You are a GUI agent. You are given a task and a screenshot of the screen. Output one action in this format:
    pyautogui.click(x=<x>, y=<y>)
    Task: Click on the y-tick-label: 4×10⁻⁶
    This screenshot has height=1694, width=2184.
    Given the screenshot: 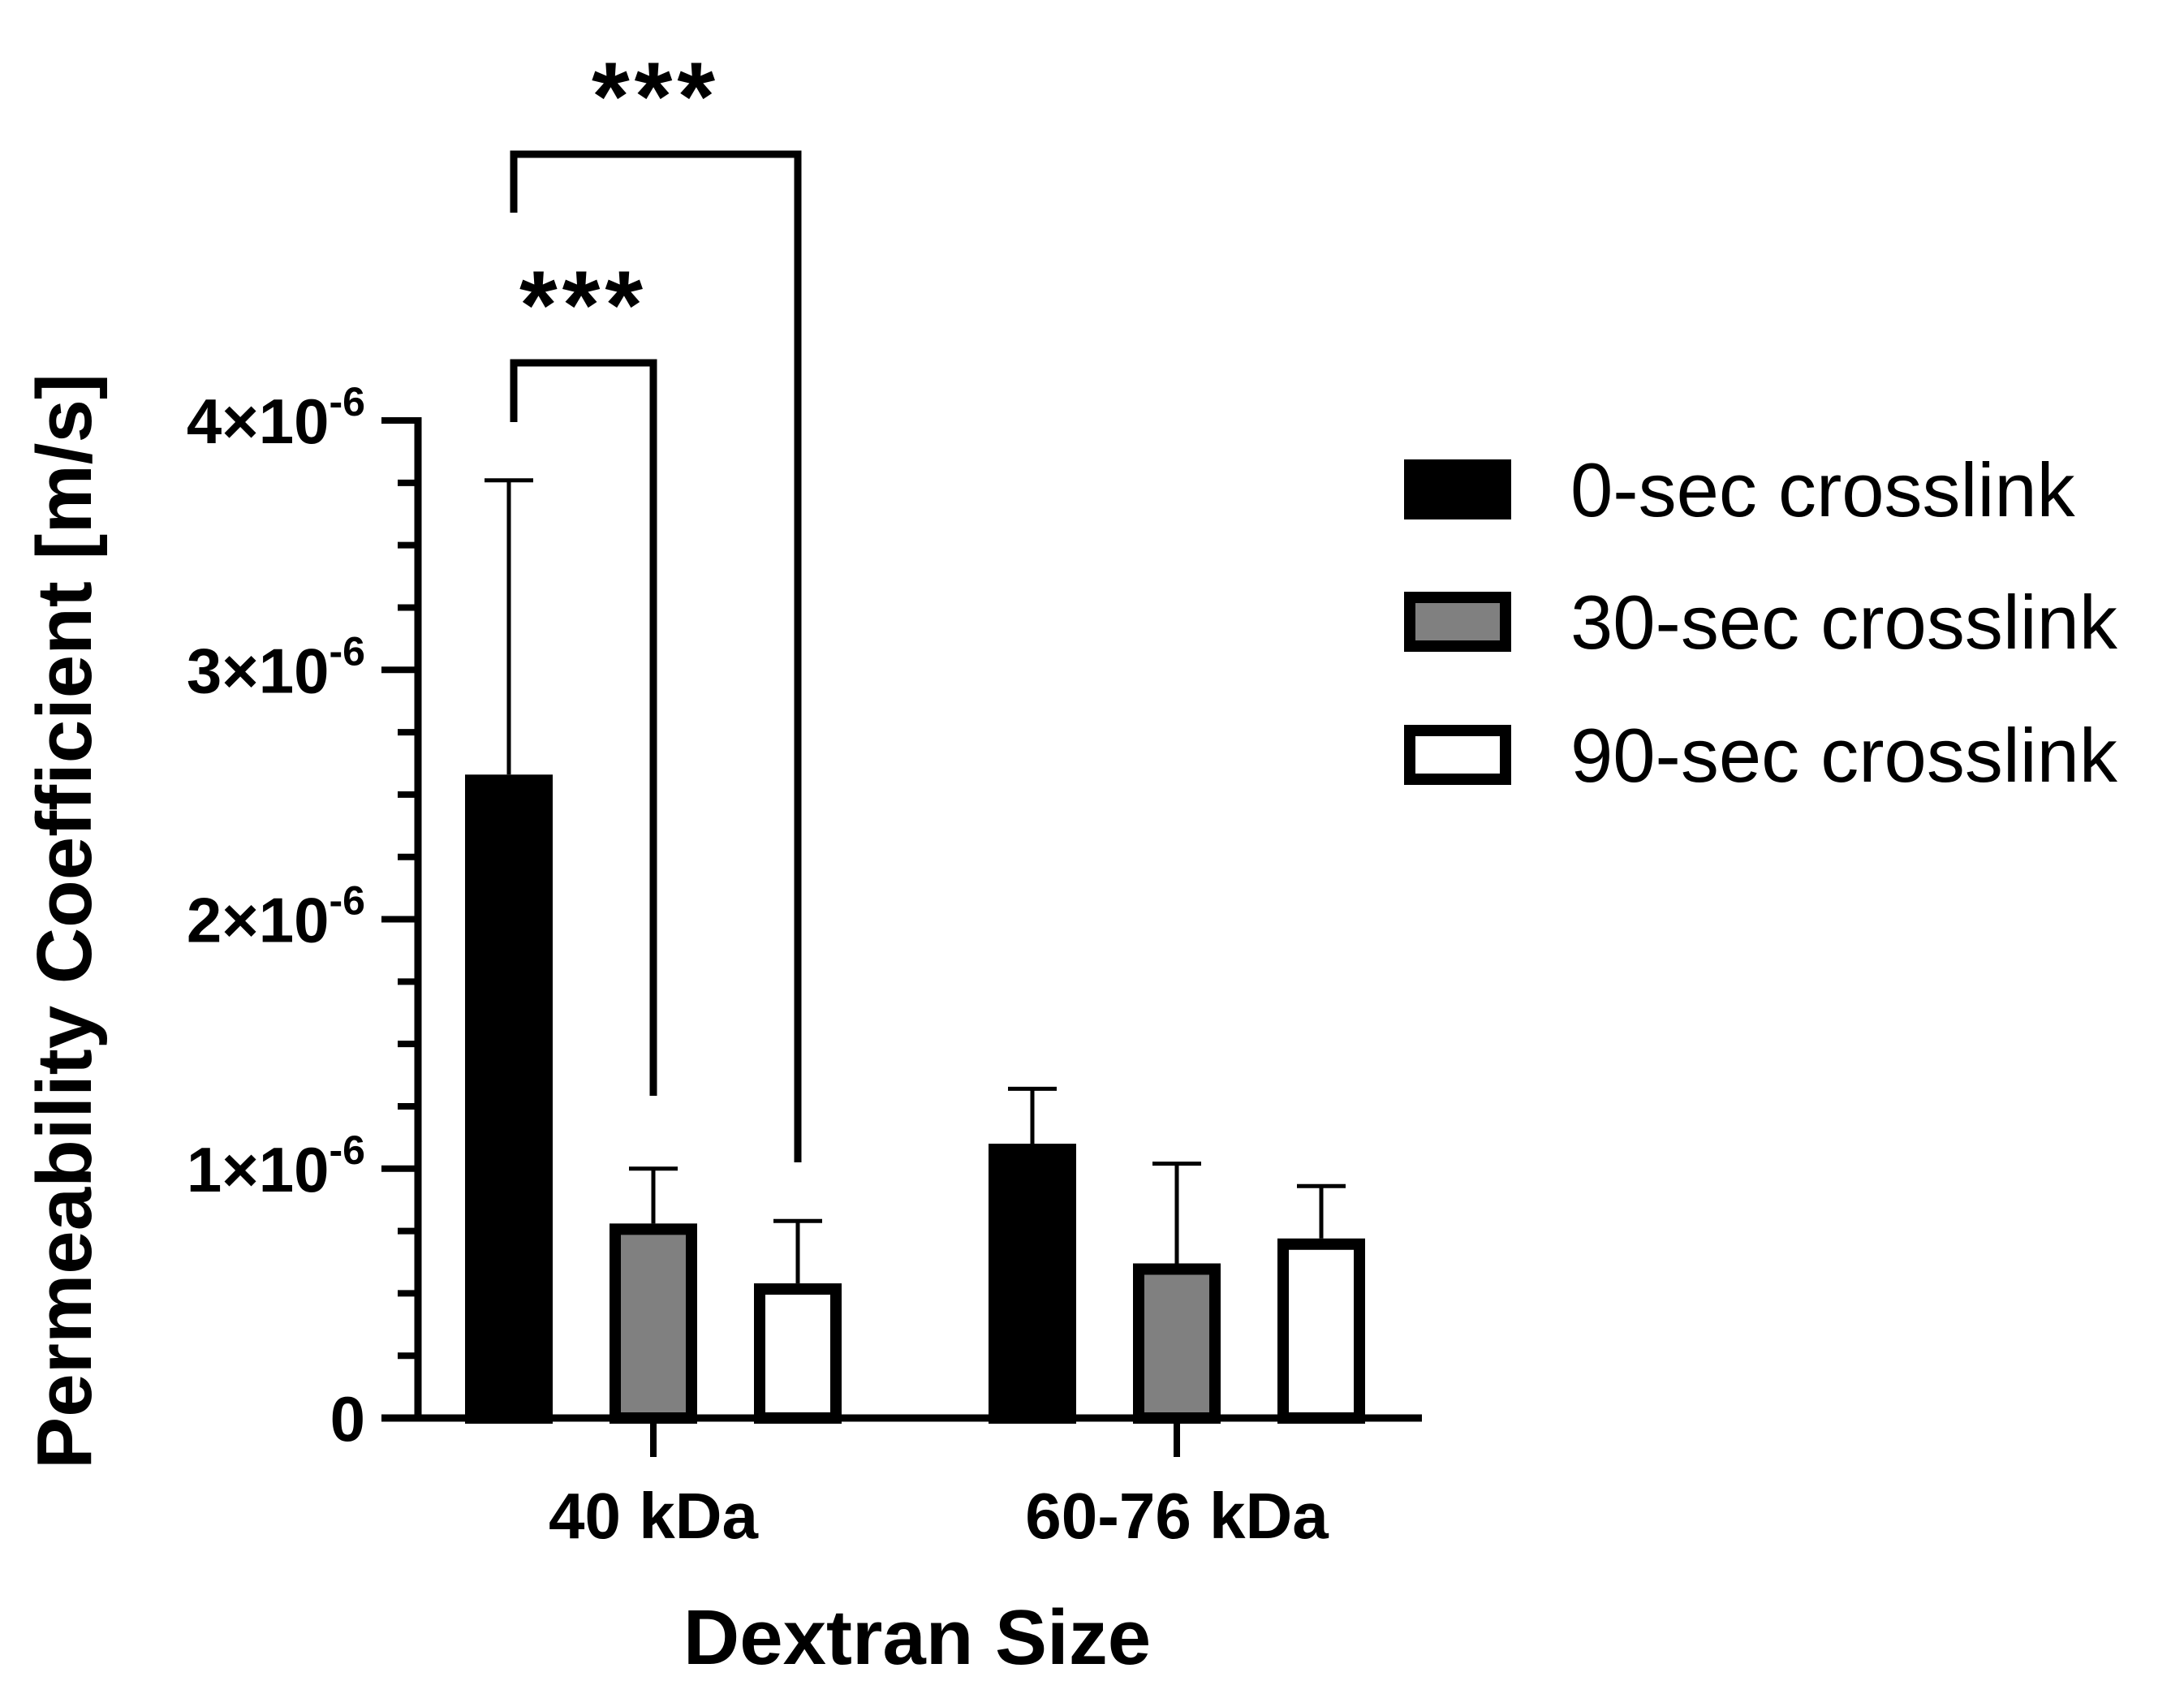 What is the action you would take?
    pyautogui.click(x=276, y=418)
    